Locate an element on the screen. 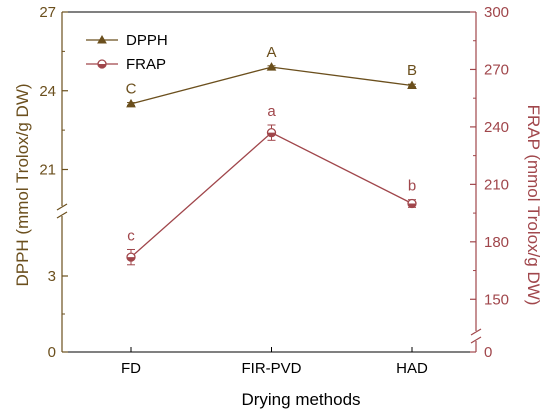 This screenshot has height=417, width=550. right-tick-label: 150 is located at coordinates (496, 299).